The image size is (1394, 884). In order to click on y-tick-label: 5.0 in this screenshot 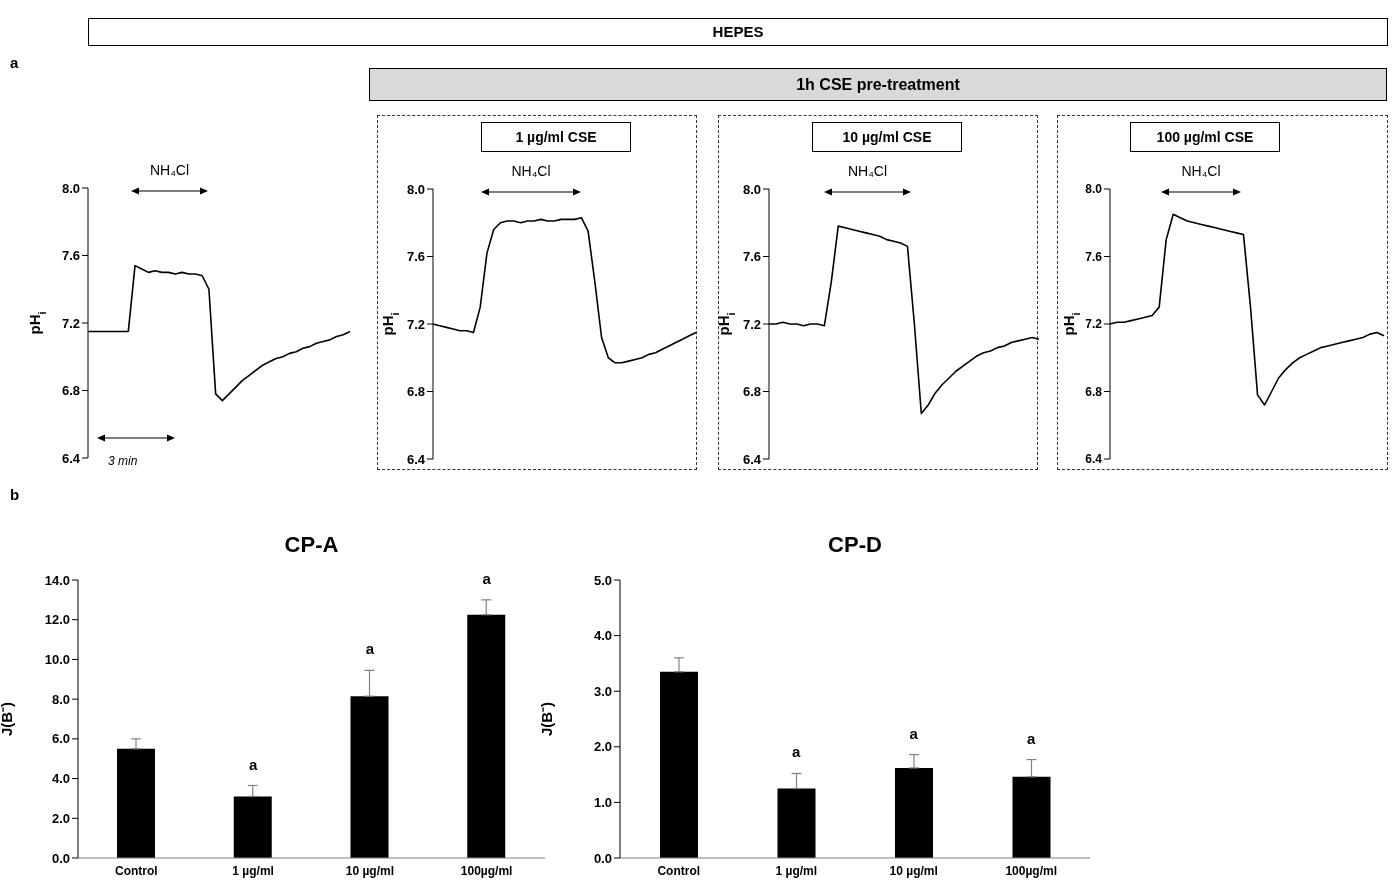, I will do `click(602, 580)`.